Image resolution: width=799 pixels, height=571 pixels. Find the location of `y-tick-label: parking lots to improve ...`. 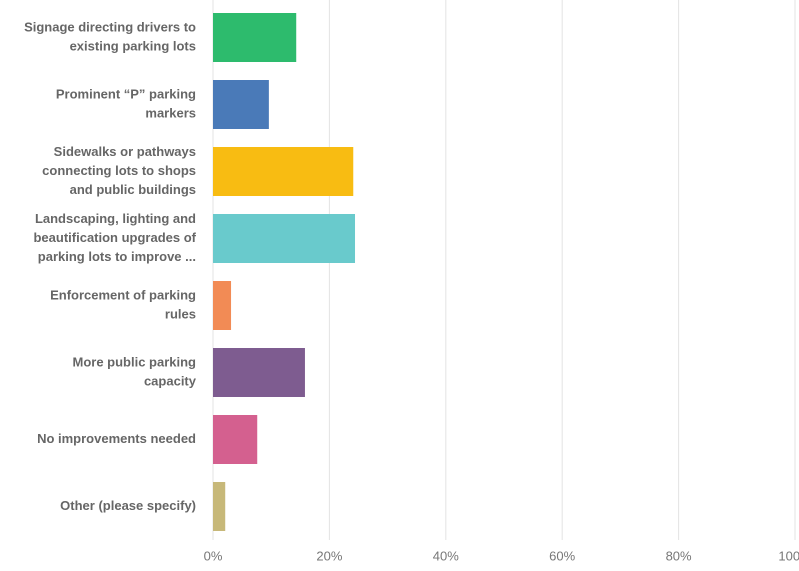

y-tick-label: parking lots to improve ... is located at coordinates (117, 256).